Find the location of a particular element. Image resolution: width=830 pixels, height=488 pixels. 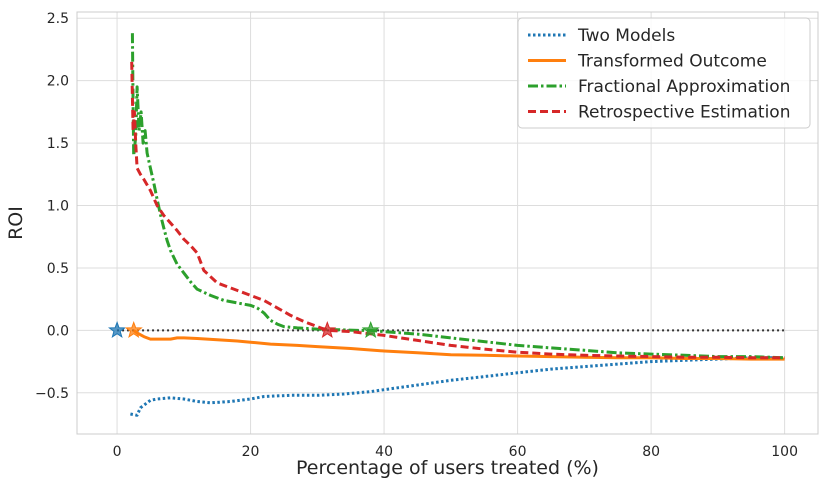

x-tick-label: 60 is located at coordinates (518, 452).